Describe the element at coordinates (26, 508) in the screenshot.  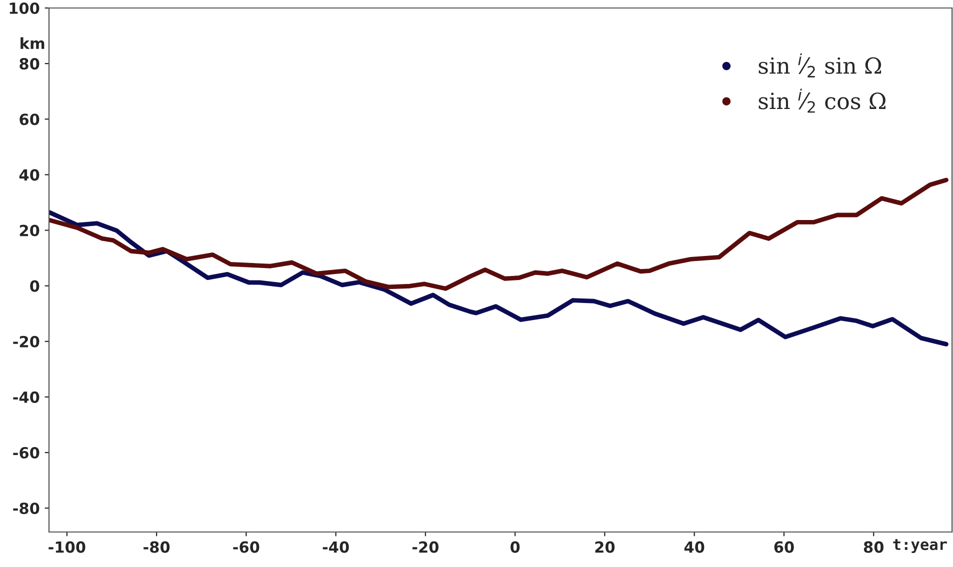
I see `y-tick-label: -80` at that location.